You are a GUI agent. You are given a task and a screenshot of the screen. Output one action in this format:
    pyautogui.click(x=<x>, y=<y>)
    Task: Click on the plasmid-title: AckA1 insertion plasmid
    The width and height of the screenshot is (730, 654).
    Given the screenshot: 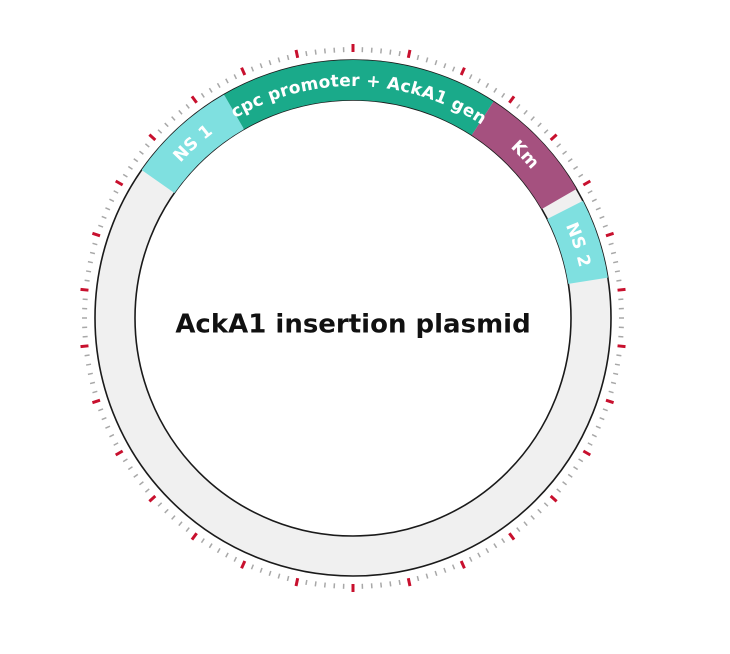 What is the action you would take?
    pyautogui.click(x=352, y=325)
    